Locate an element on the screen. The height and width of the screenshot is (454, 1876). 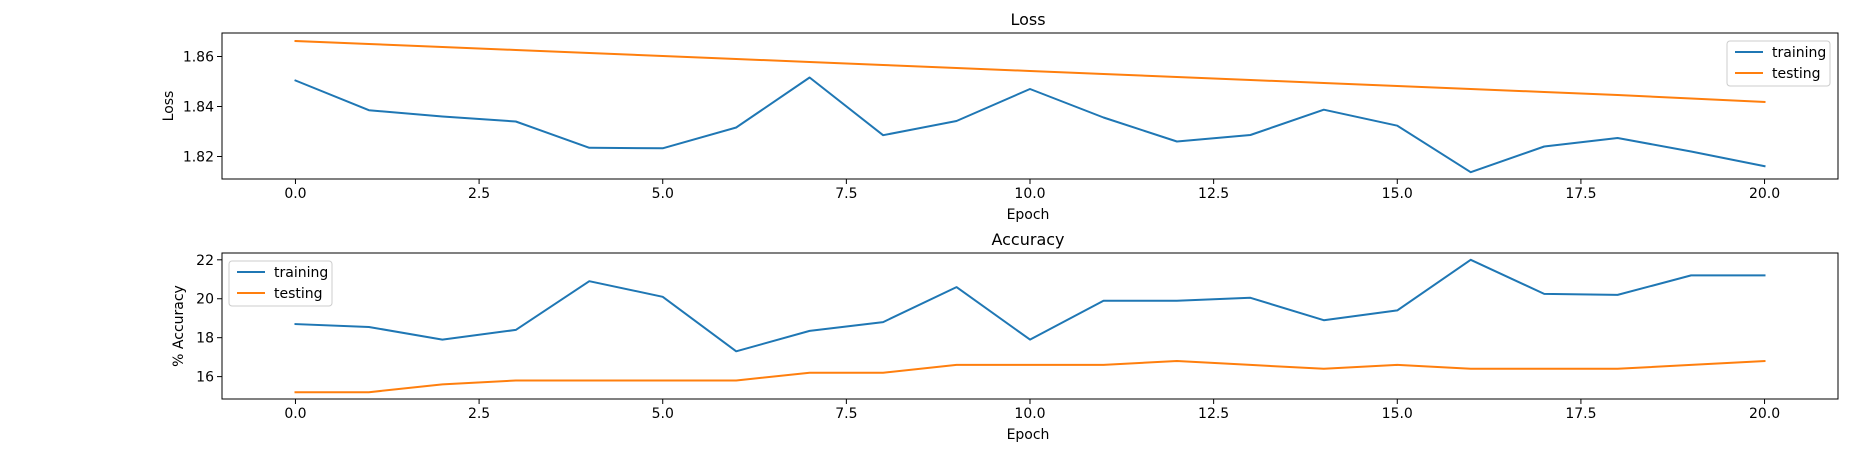
accuracy-chart-x-axis: 0.0 2.5 5.0 7.5 10.0 12.5 15.0 17.5 20.0 is located at coordinates (1032, 410).